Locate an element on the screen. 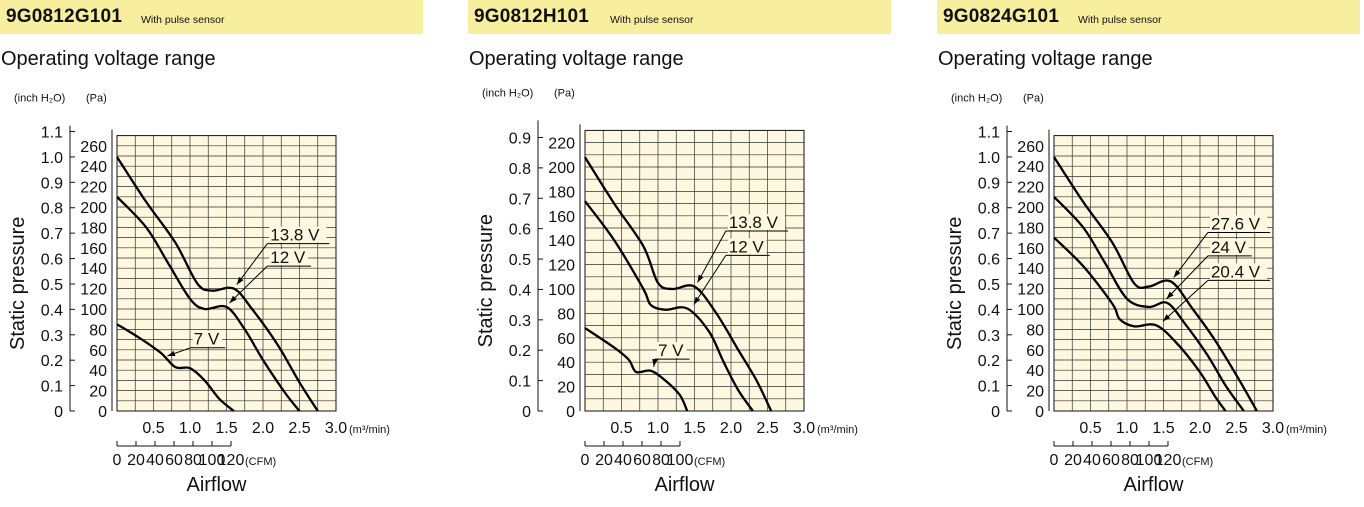 The height and width of the screenshot is (507, 1364). x-tick-label-m3: 1.5 is located at coordinates (694, 428).